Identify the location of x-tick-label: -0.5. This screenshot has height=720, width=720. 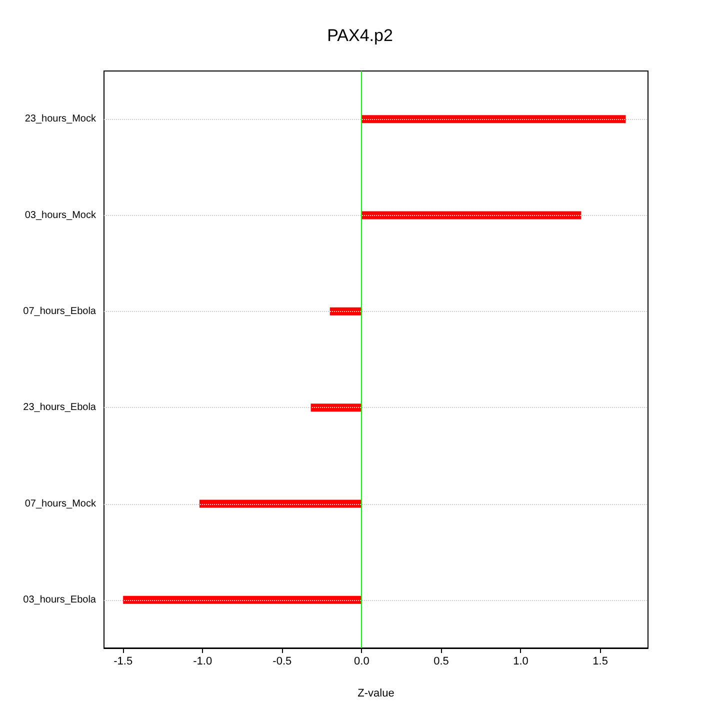
(282, 662).